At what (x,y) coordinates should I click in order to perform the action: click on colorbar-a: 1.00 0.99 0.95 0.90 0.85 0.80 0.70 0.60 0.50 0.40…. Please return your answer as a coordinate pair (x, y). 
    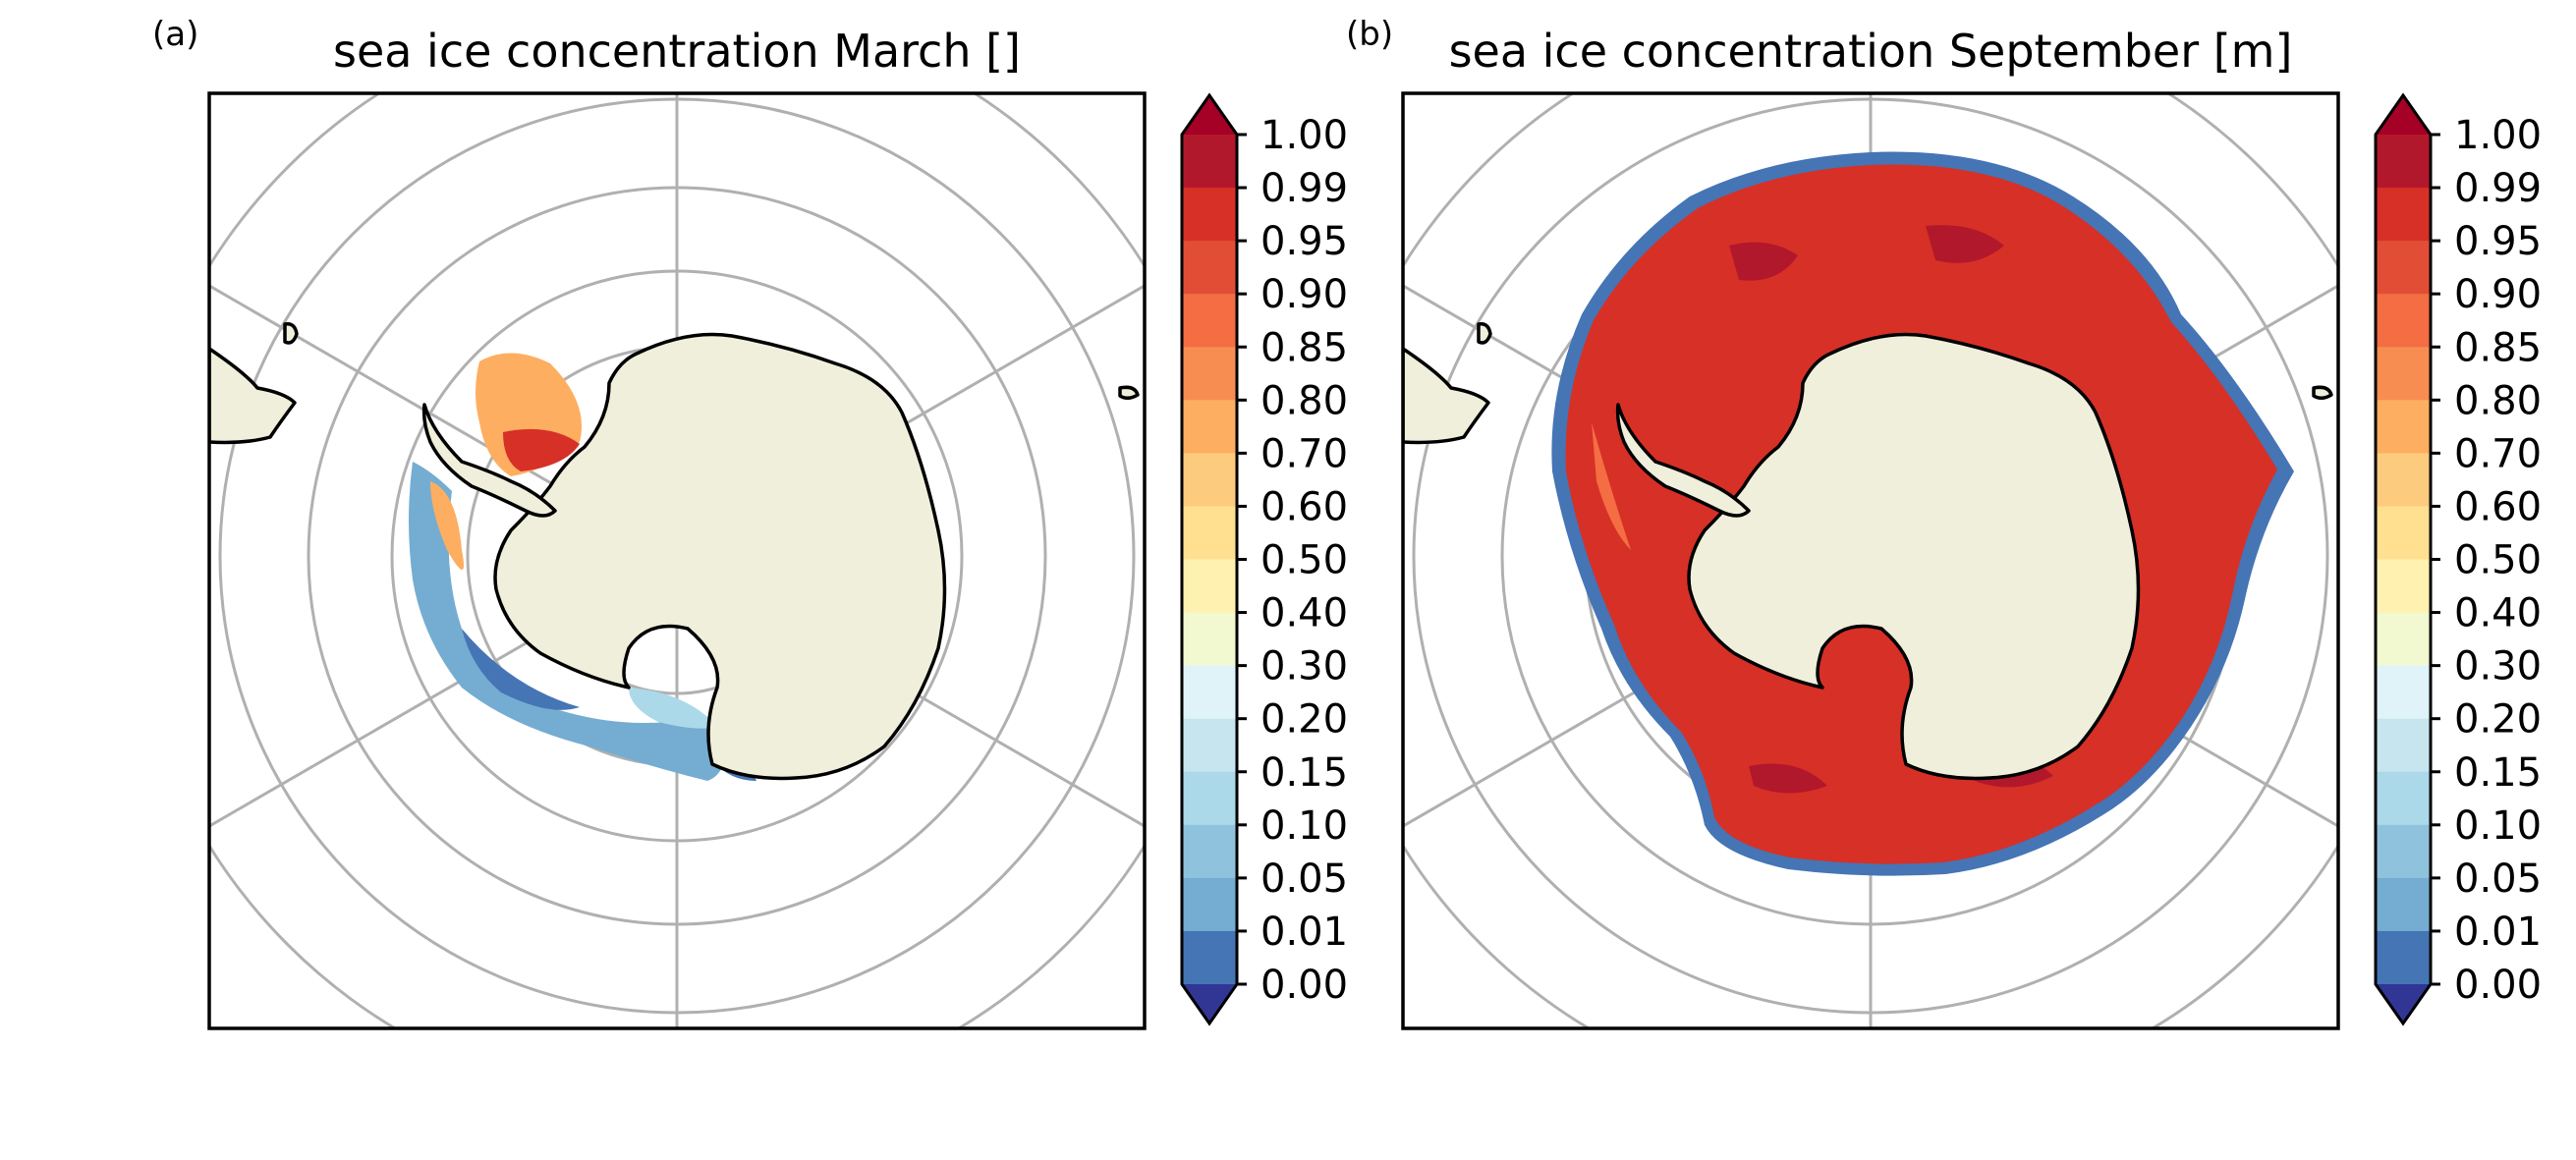
    Looking at the image, I should click on (1264, 559).